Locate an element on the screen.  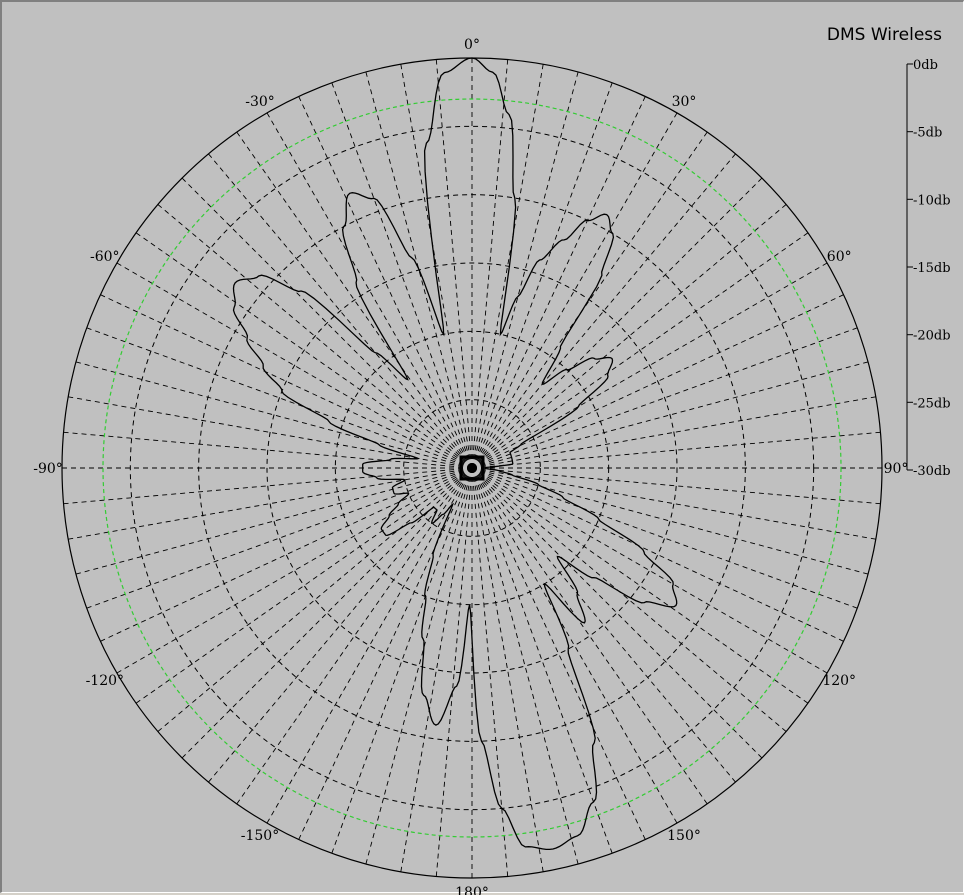
db-scale-label: -30db is located at coordinates (932, 471).